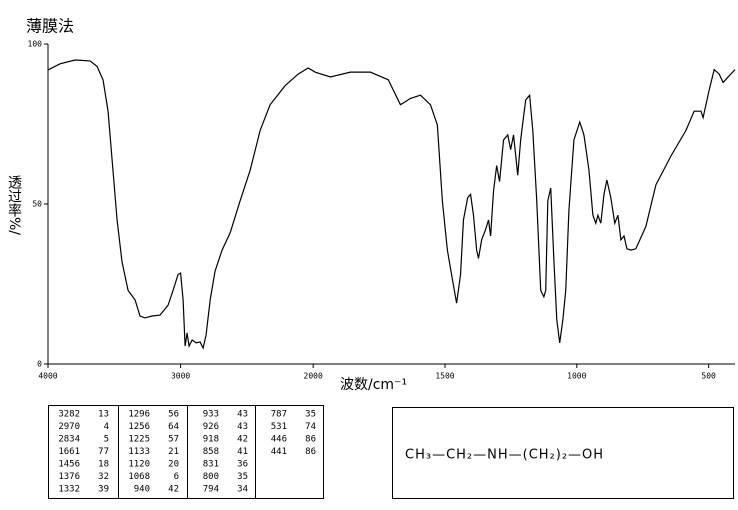 The height and width of the screenshot is (510, 738). What do you see at coordinates (310, 427) in the screenshot?
I see `peak-transmittance: 74` at bounding box center [310, 427].